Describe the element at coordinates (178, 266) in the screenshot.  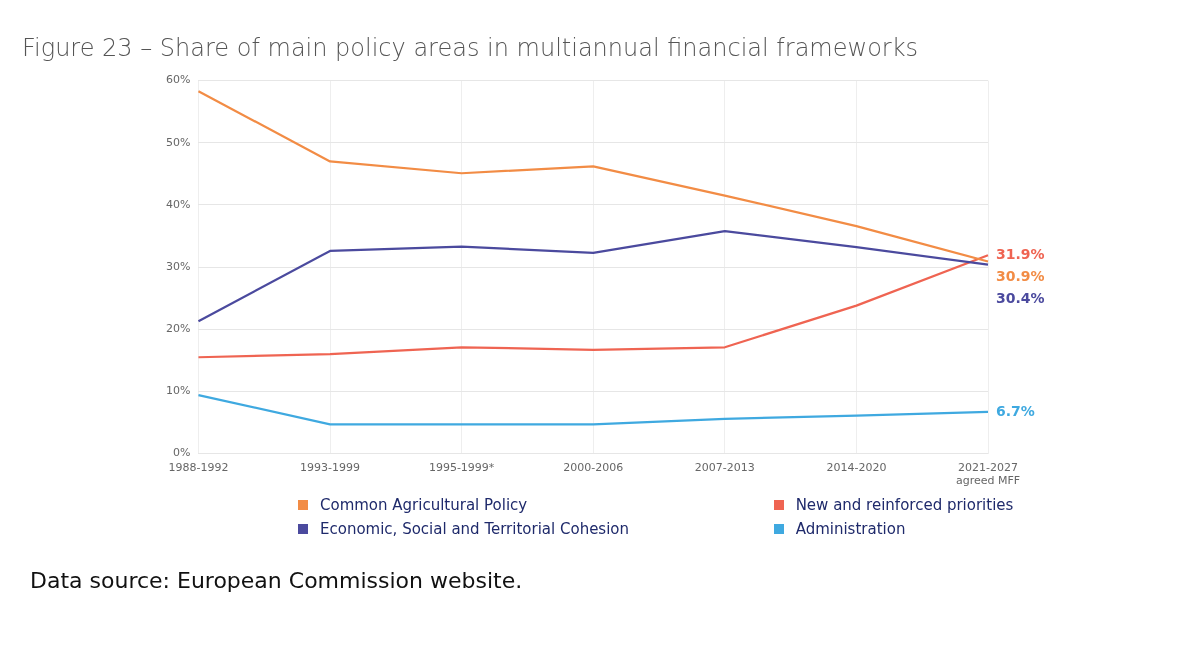
I see `y-tick-label: 30%` at that location.